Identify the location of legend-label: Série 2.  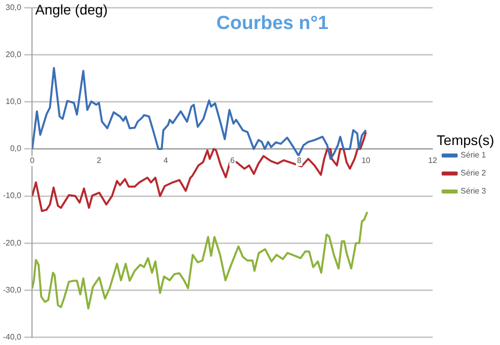
(473, 173).